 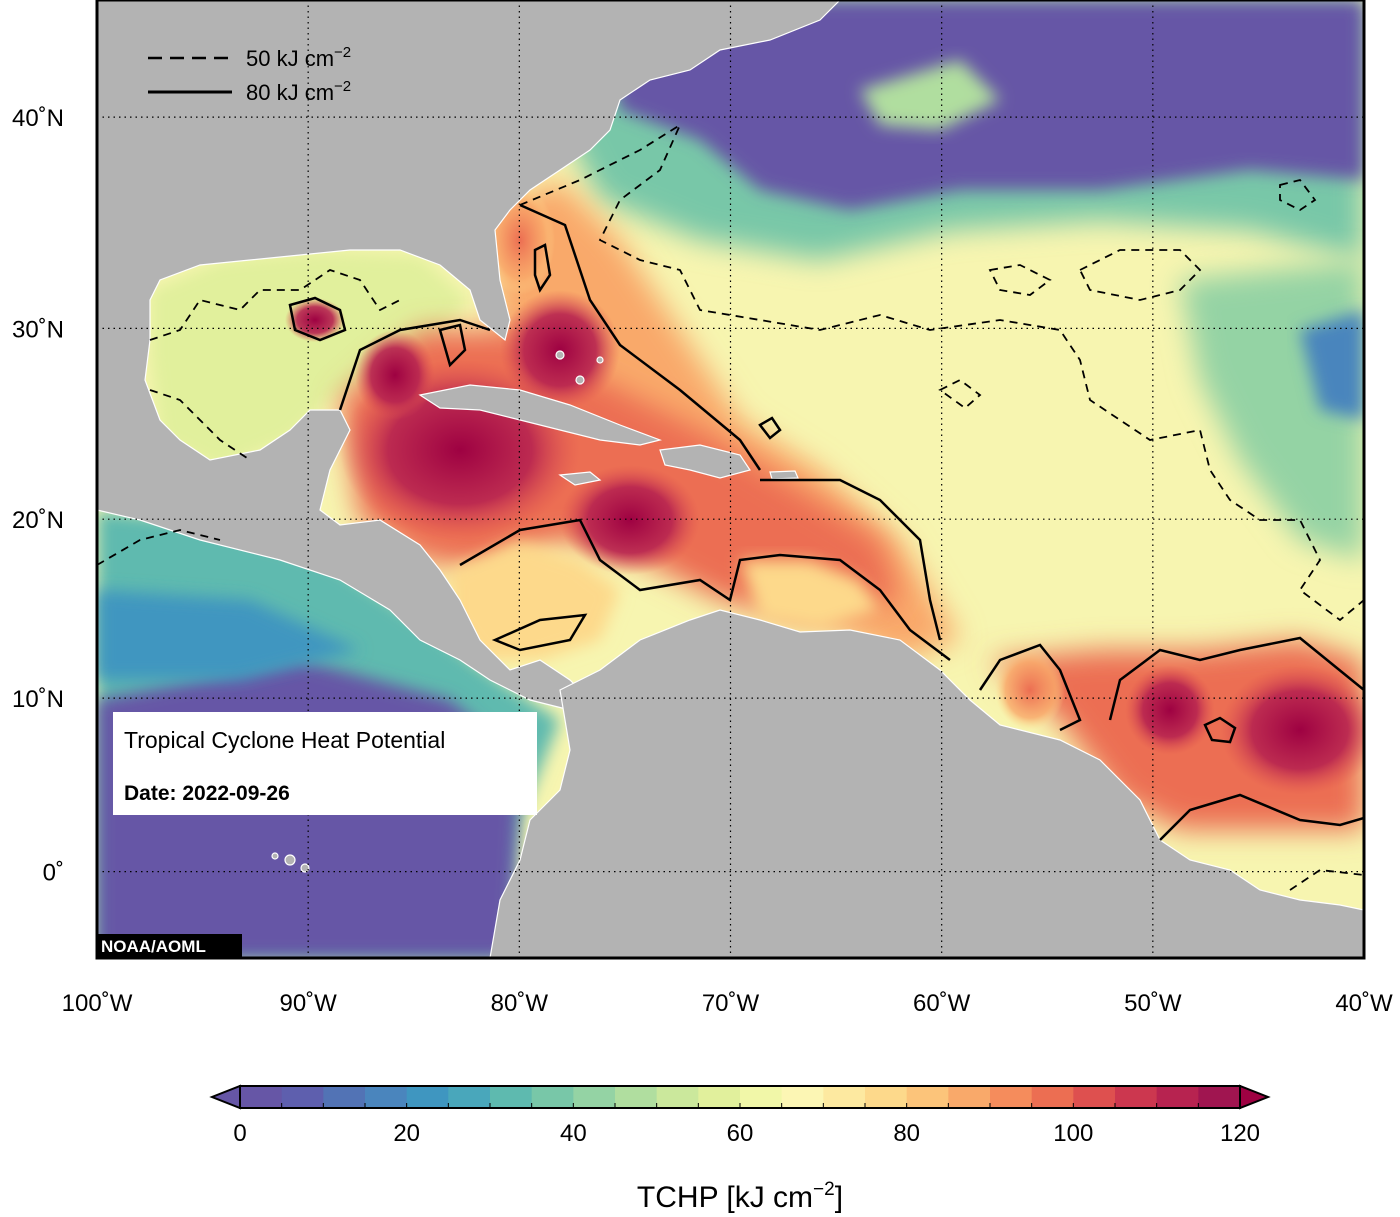 I want to click on title-box-background, so click(x=325, y=763).